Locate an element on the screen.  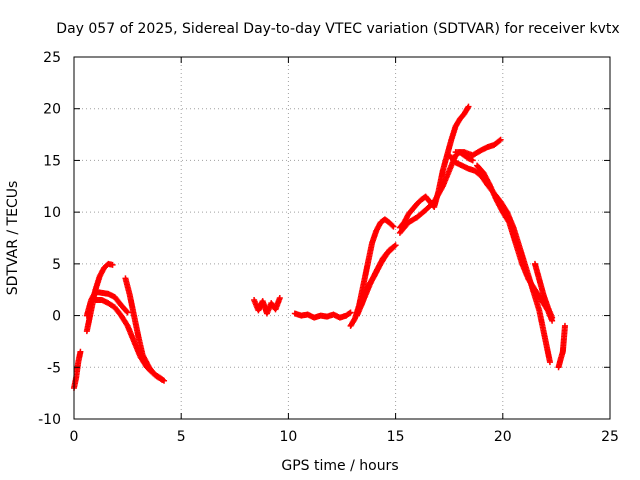
y-tick-label: 0 is located at coordinates (56, 317).